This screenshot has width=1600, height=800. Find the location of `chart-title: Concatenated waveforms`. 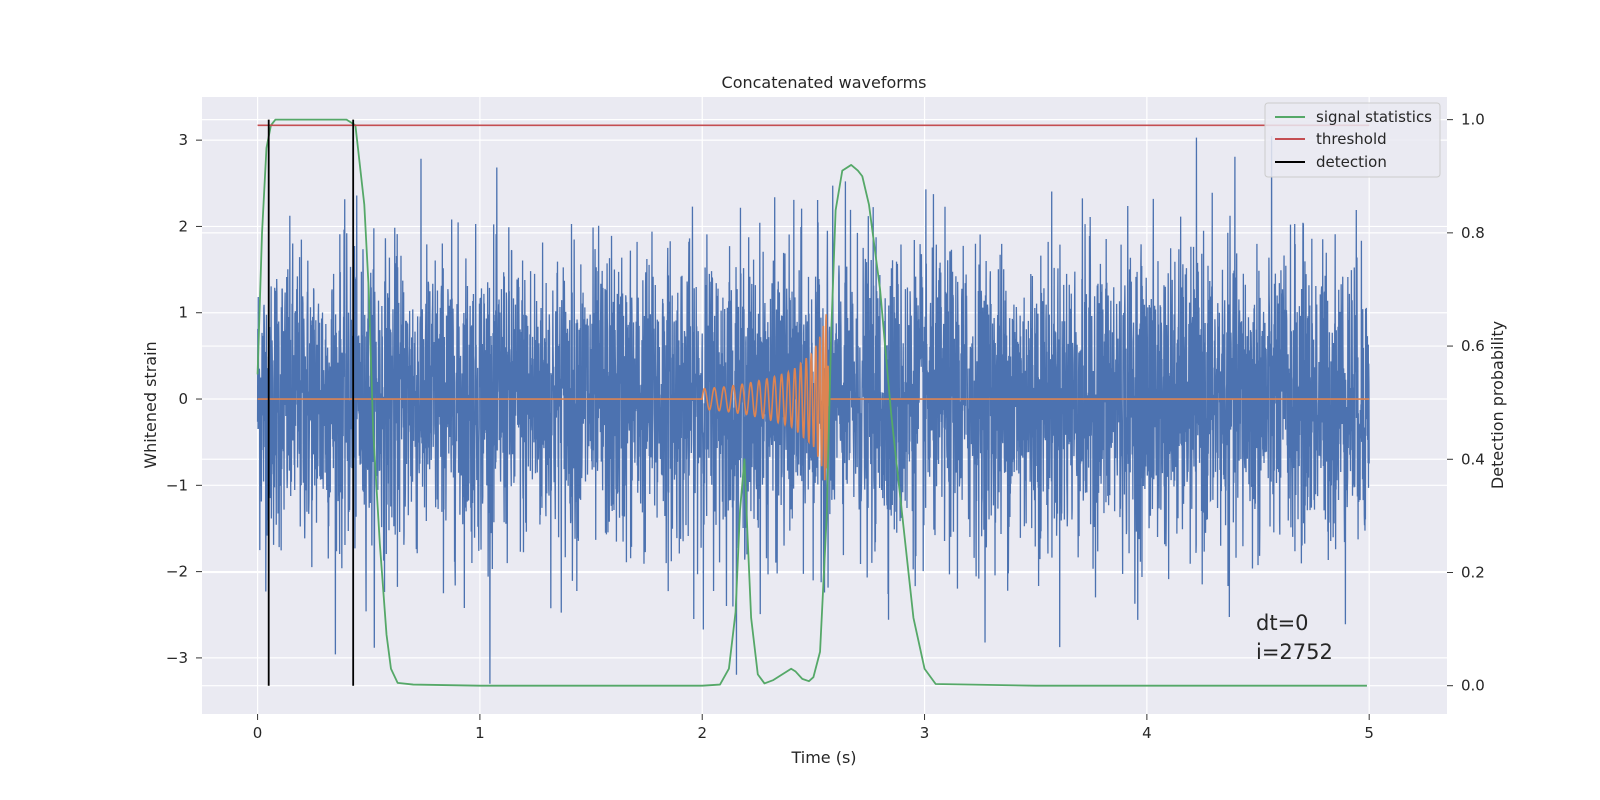

chart-title: Concatenated waveforms is located at coordinates (824, 82).